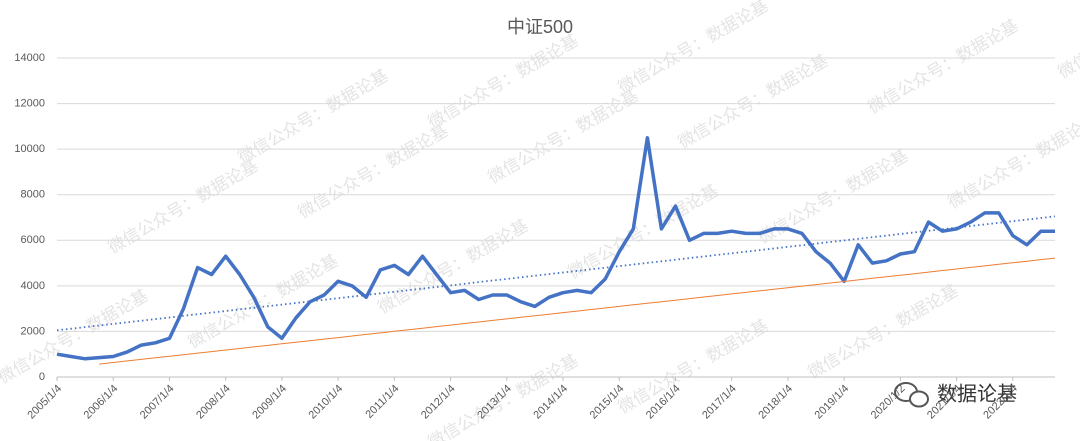 The image size is (1080, 441). Describe the element at coordinates (719, 402) in the screenshot. I see `x-tick-label: 2017/1/4` at that location.